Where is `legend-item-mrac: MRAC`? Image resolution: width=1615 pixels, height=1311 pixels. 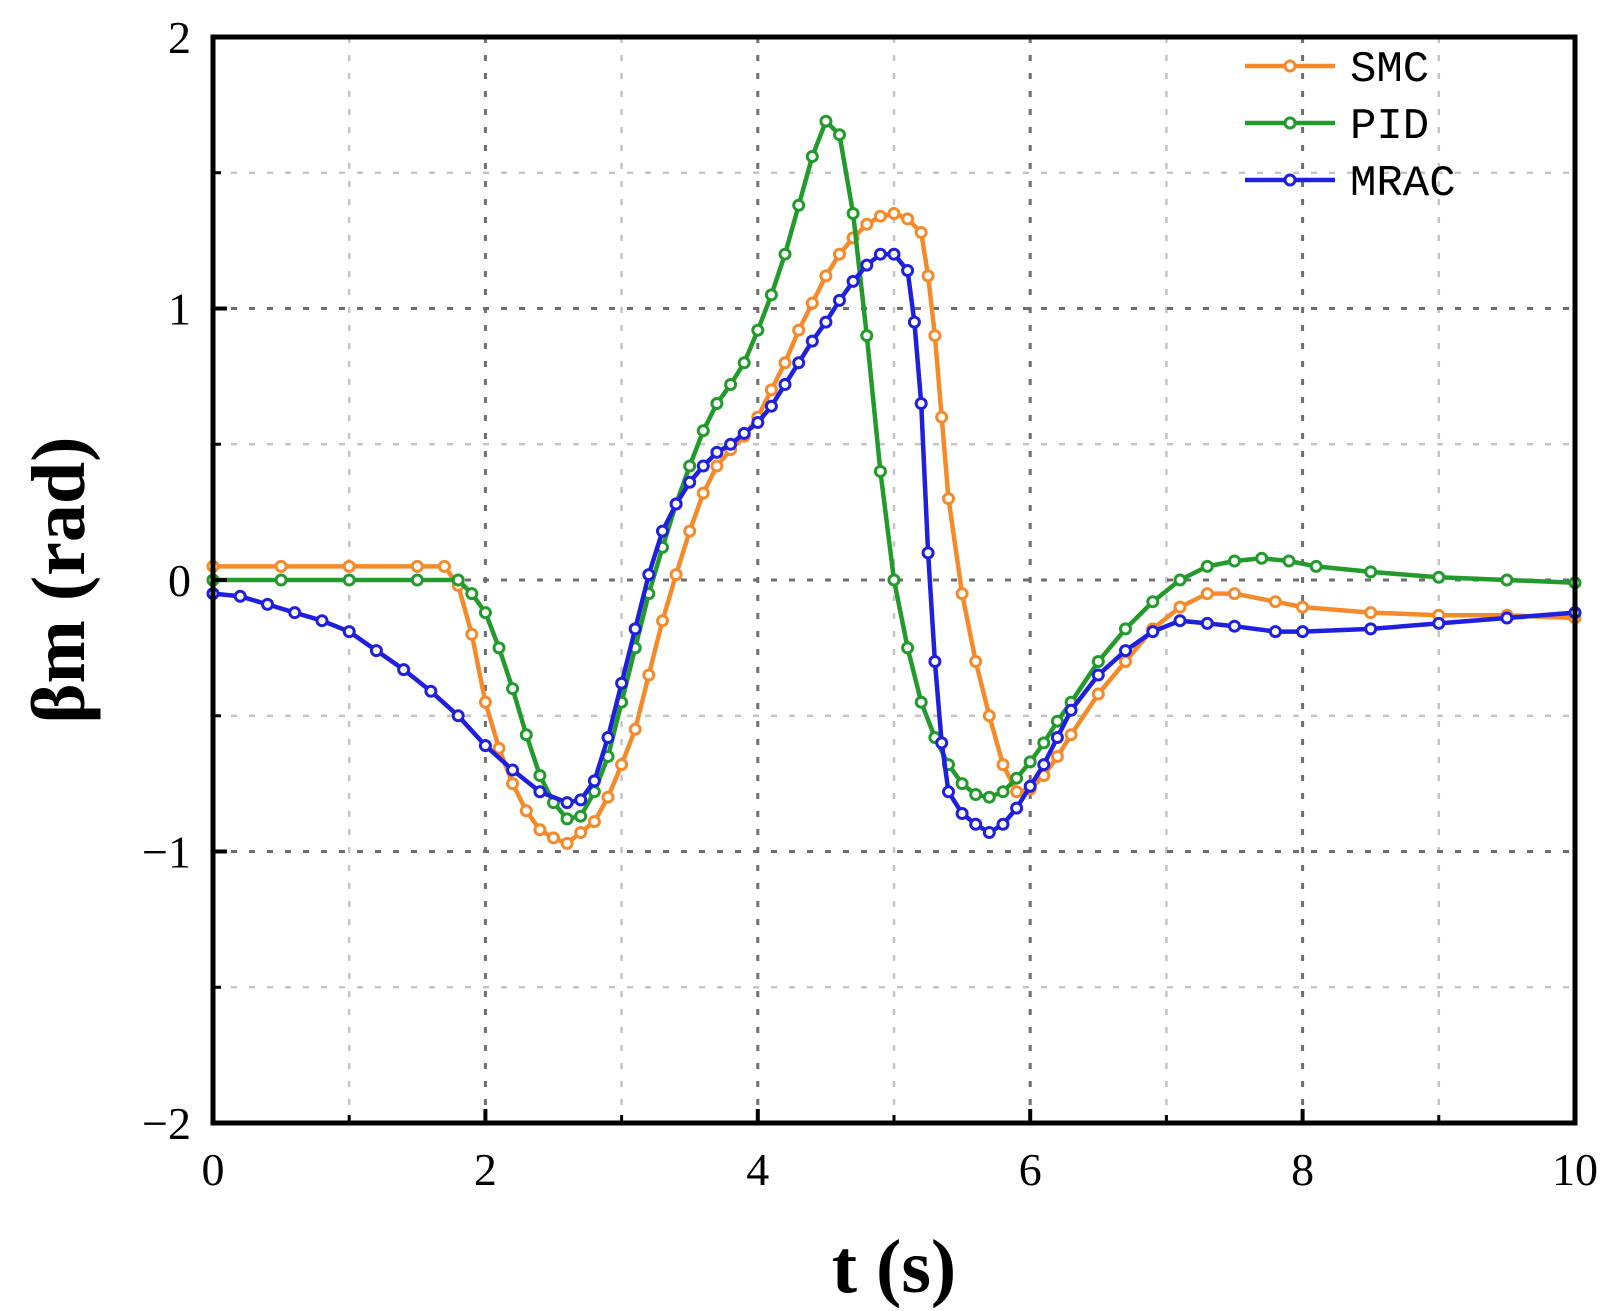 legend-item-mrac: MRAC is located at coordinates (1350, 184).